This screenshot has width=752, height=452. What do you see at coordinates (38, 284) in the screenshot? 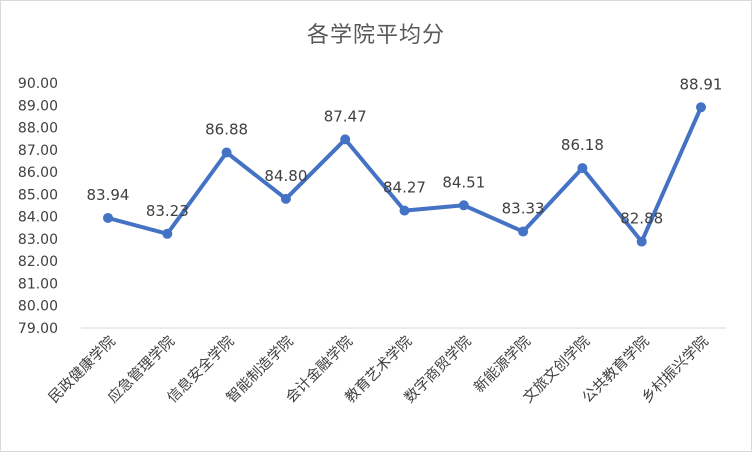
I see `y-tick-label: 81.00` at bounding box center [38, 284].